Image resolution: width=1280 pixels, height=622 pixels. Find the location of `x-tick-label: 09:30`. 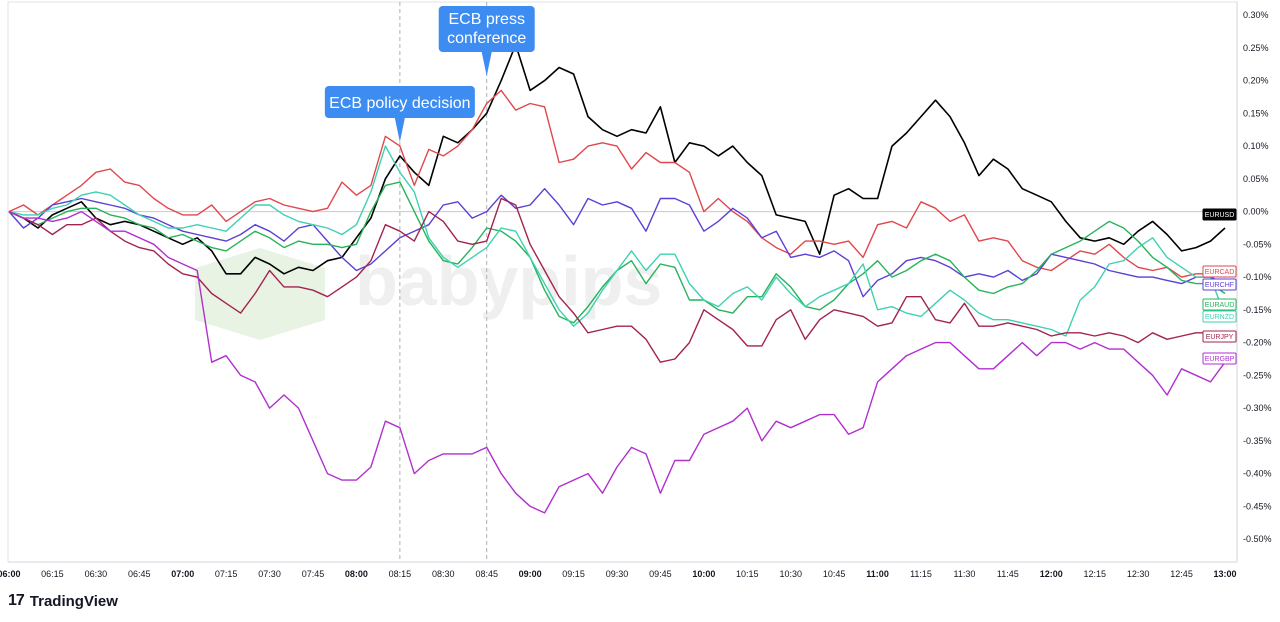

x-tick-label: 09:30 is located at coordinates (617, 574).